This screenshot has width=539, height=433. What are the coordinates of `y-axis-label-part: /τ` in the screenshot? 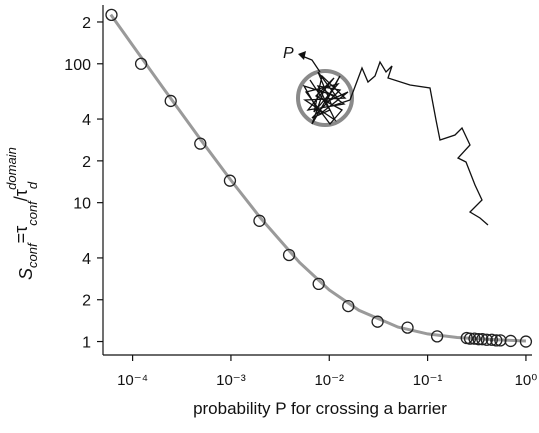 It's located at (21, 195).